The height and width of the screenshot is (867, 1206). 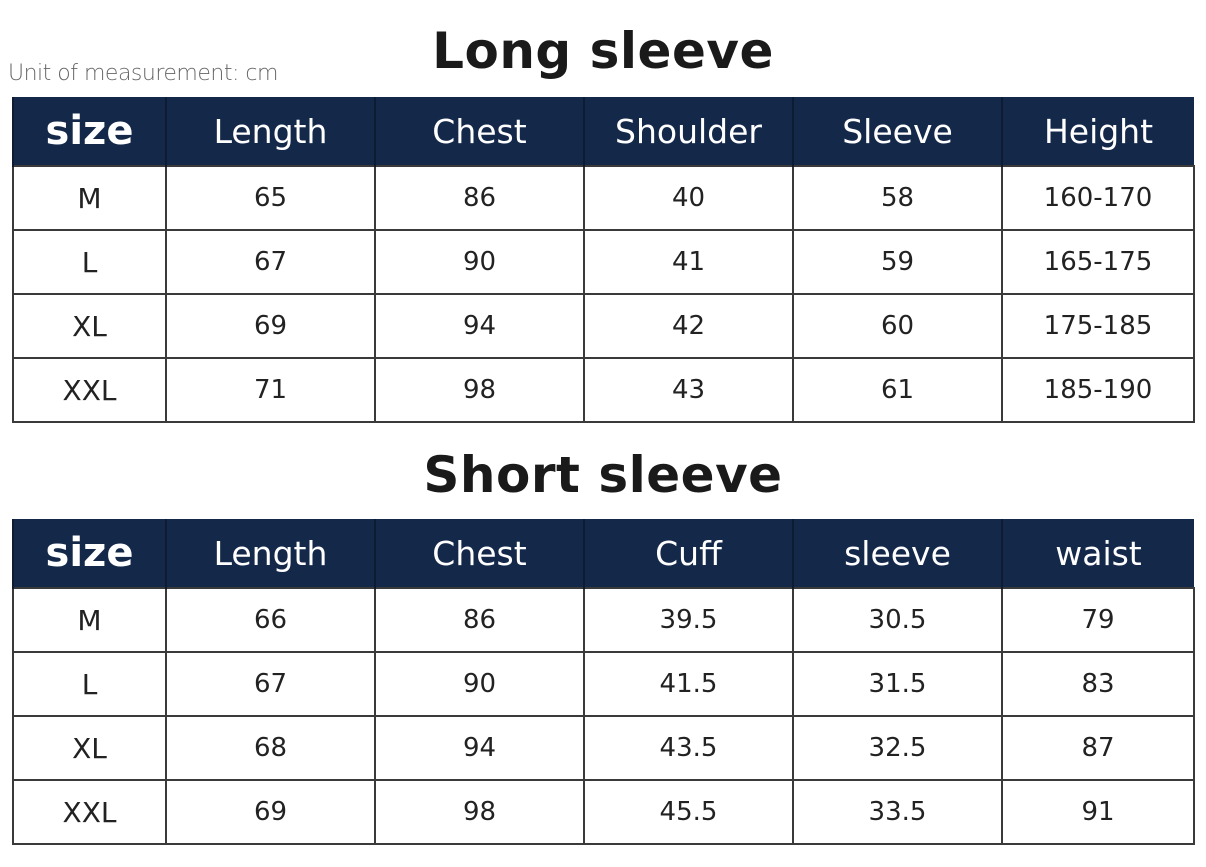 I want to click on column-header-sleeve: Sleeve, so click(x=897, y=131).